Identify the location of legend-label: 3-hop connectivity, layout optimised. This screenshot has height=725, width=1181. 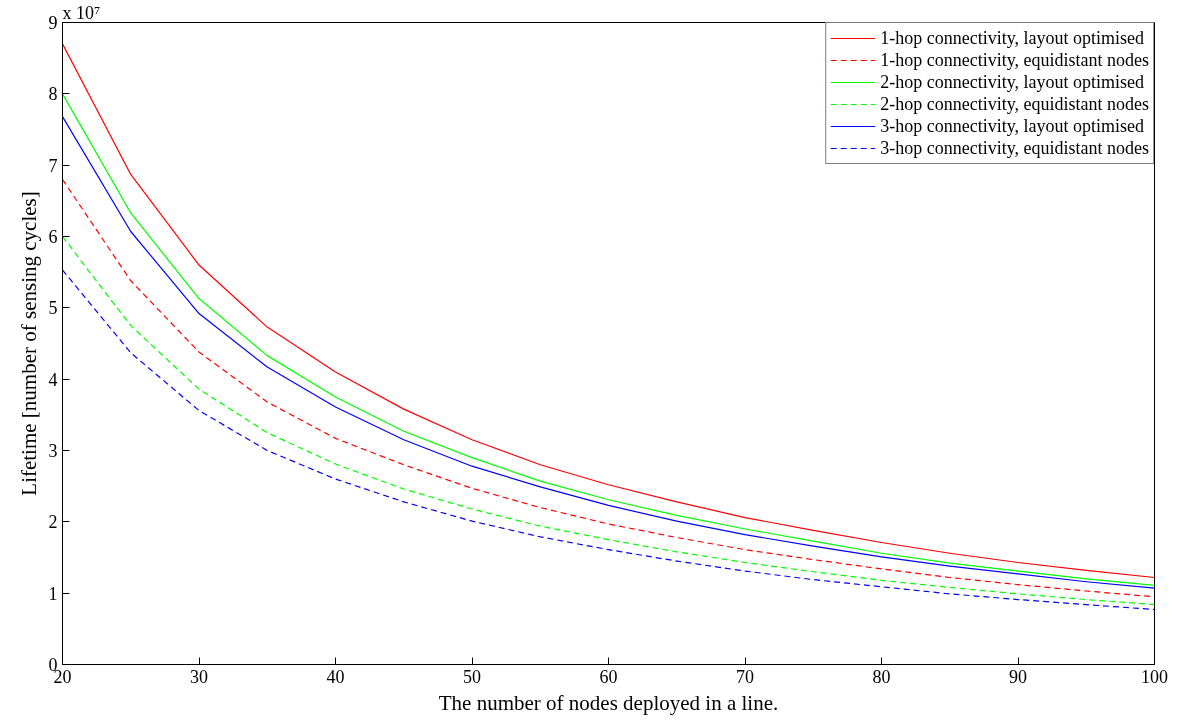
(1012, 126).